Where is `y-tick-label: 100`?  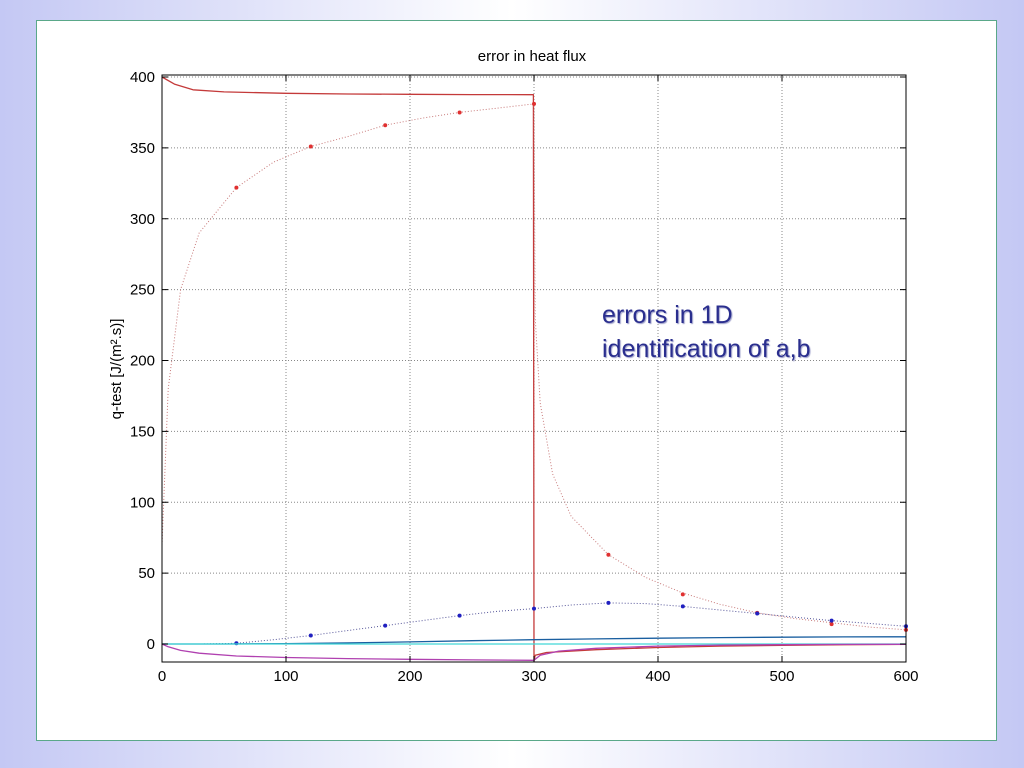 y-tick-label: 100 is located at coordinates (142, 502).